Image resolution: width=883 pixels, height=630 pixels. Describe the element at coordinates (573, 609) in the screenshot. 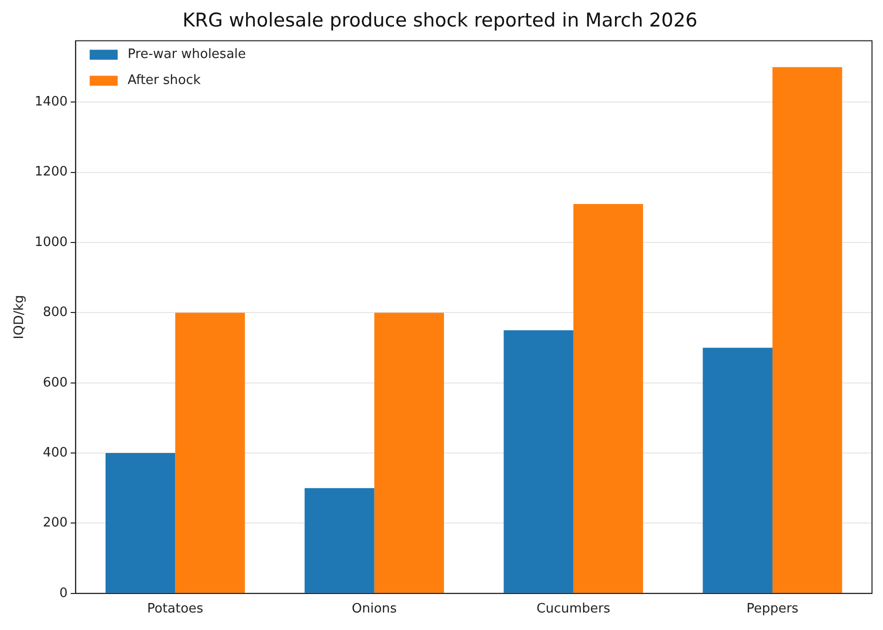

I see `x-tick-label: Cucumbers` at that location.